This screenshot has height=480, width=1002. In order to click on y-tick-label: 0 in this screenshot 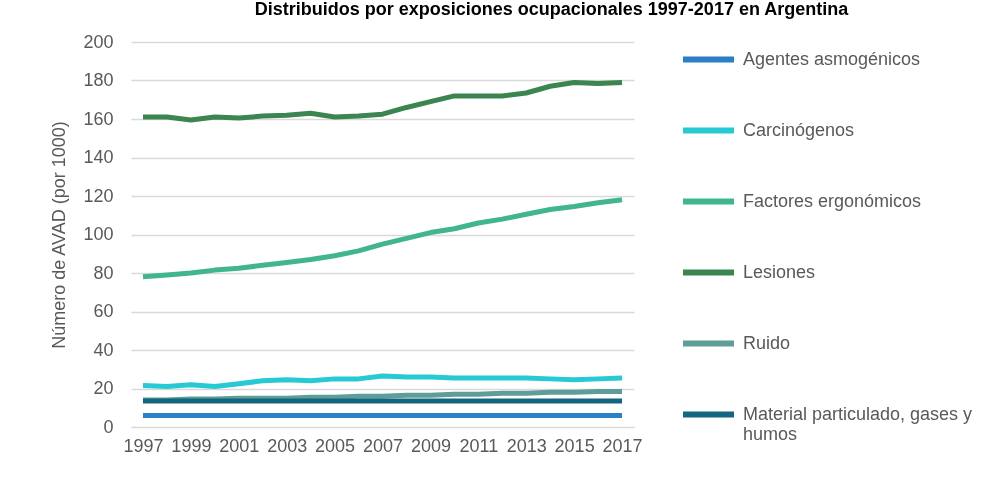, I will do `click(108, 426)`.